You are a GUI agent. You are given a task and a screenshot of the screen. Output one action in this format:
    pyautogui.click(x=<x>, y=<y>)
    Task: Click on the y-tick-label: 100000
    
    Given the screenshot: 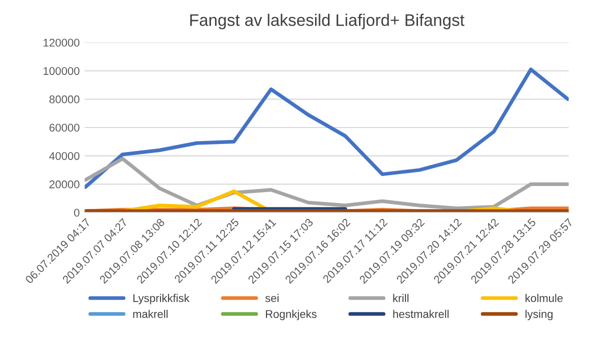 What is the action you would take?
    pyautogui.click(x=62, y=71)
    